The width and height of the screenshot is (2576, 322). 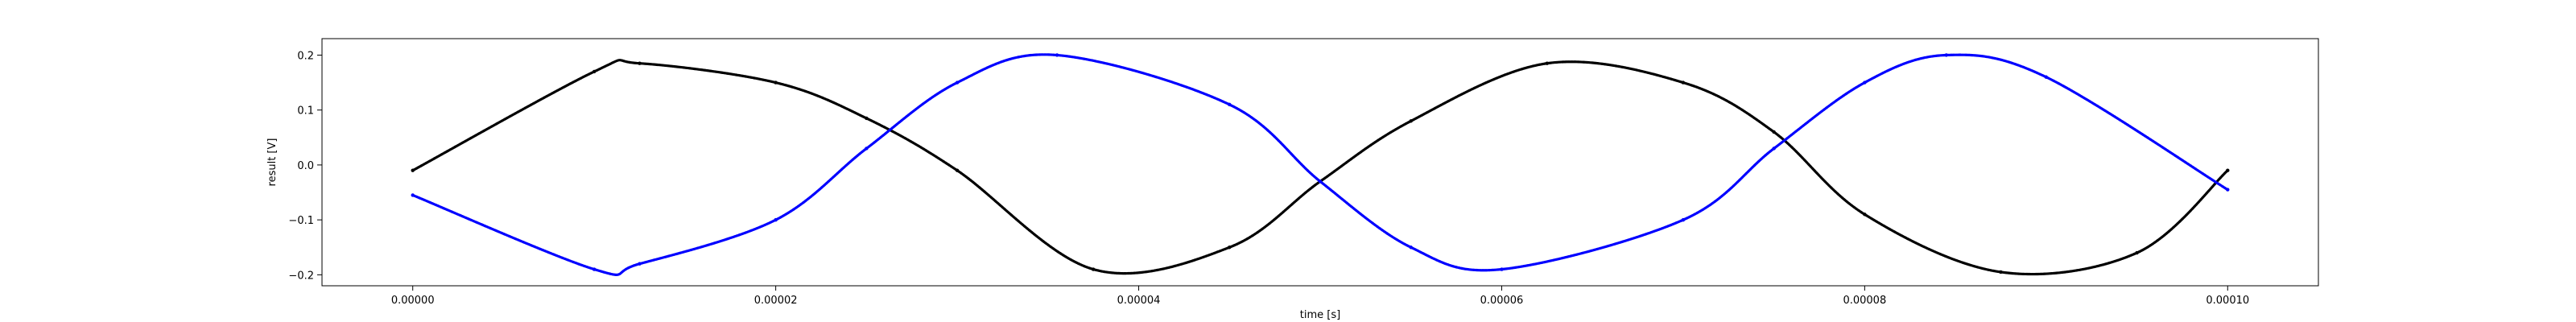 I want to click on y-tick-label: 0.1, so click(x=305, y=111).